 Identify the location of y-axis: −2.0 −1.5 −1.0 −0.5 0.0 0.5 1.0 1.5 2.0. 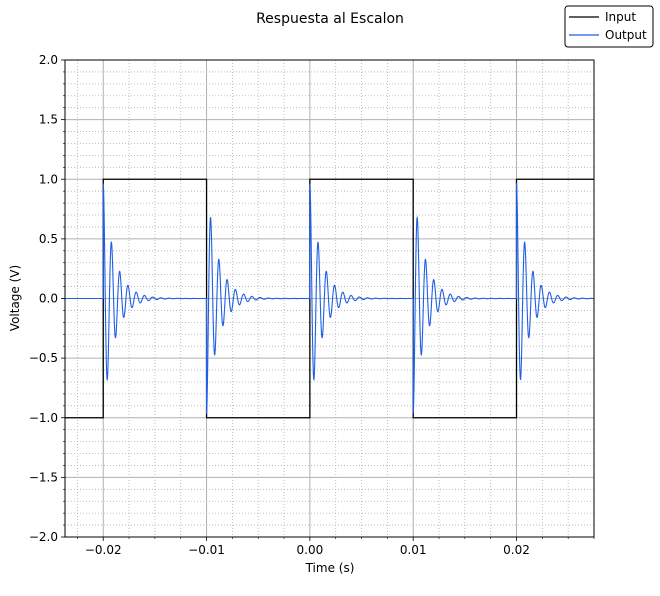
(47, 298).